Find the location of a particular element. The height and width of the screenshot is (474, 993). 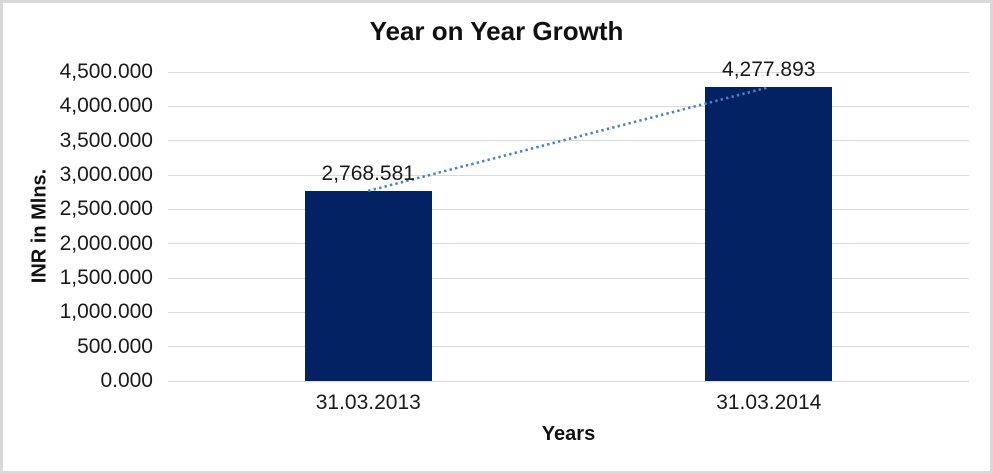

y-axis-tick-label: 4,500.000 is located at coordinates (106, 71).